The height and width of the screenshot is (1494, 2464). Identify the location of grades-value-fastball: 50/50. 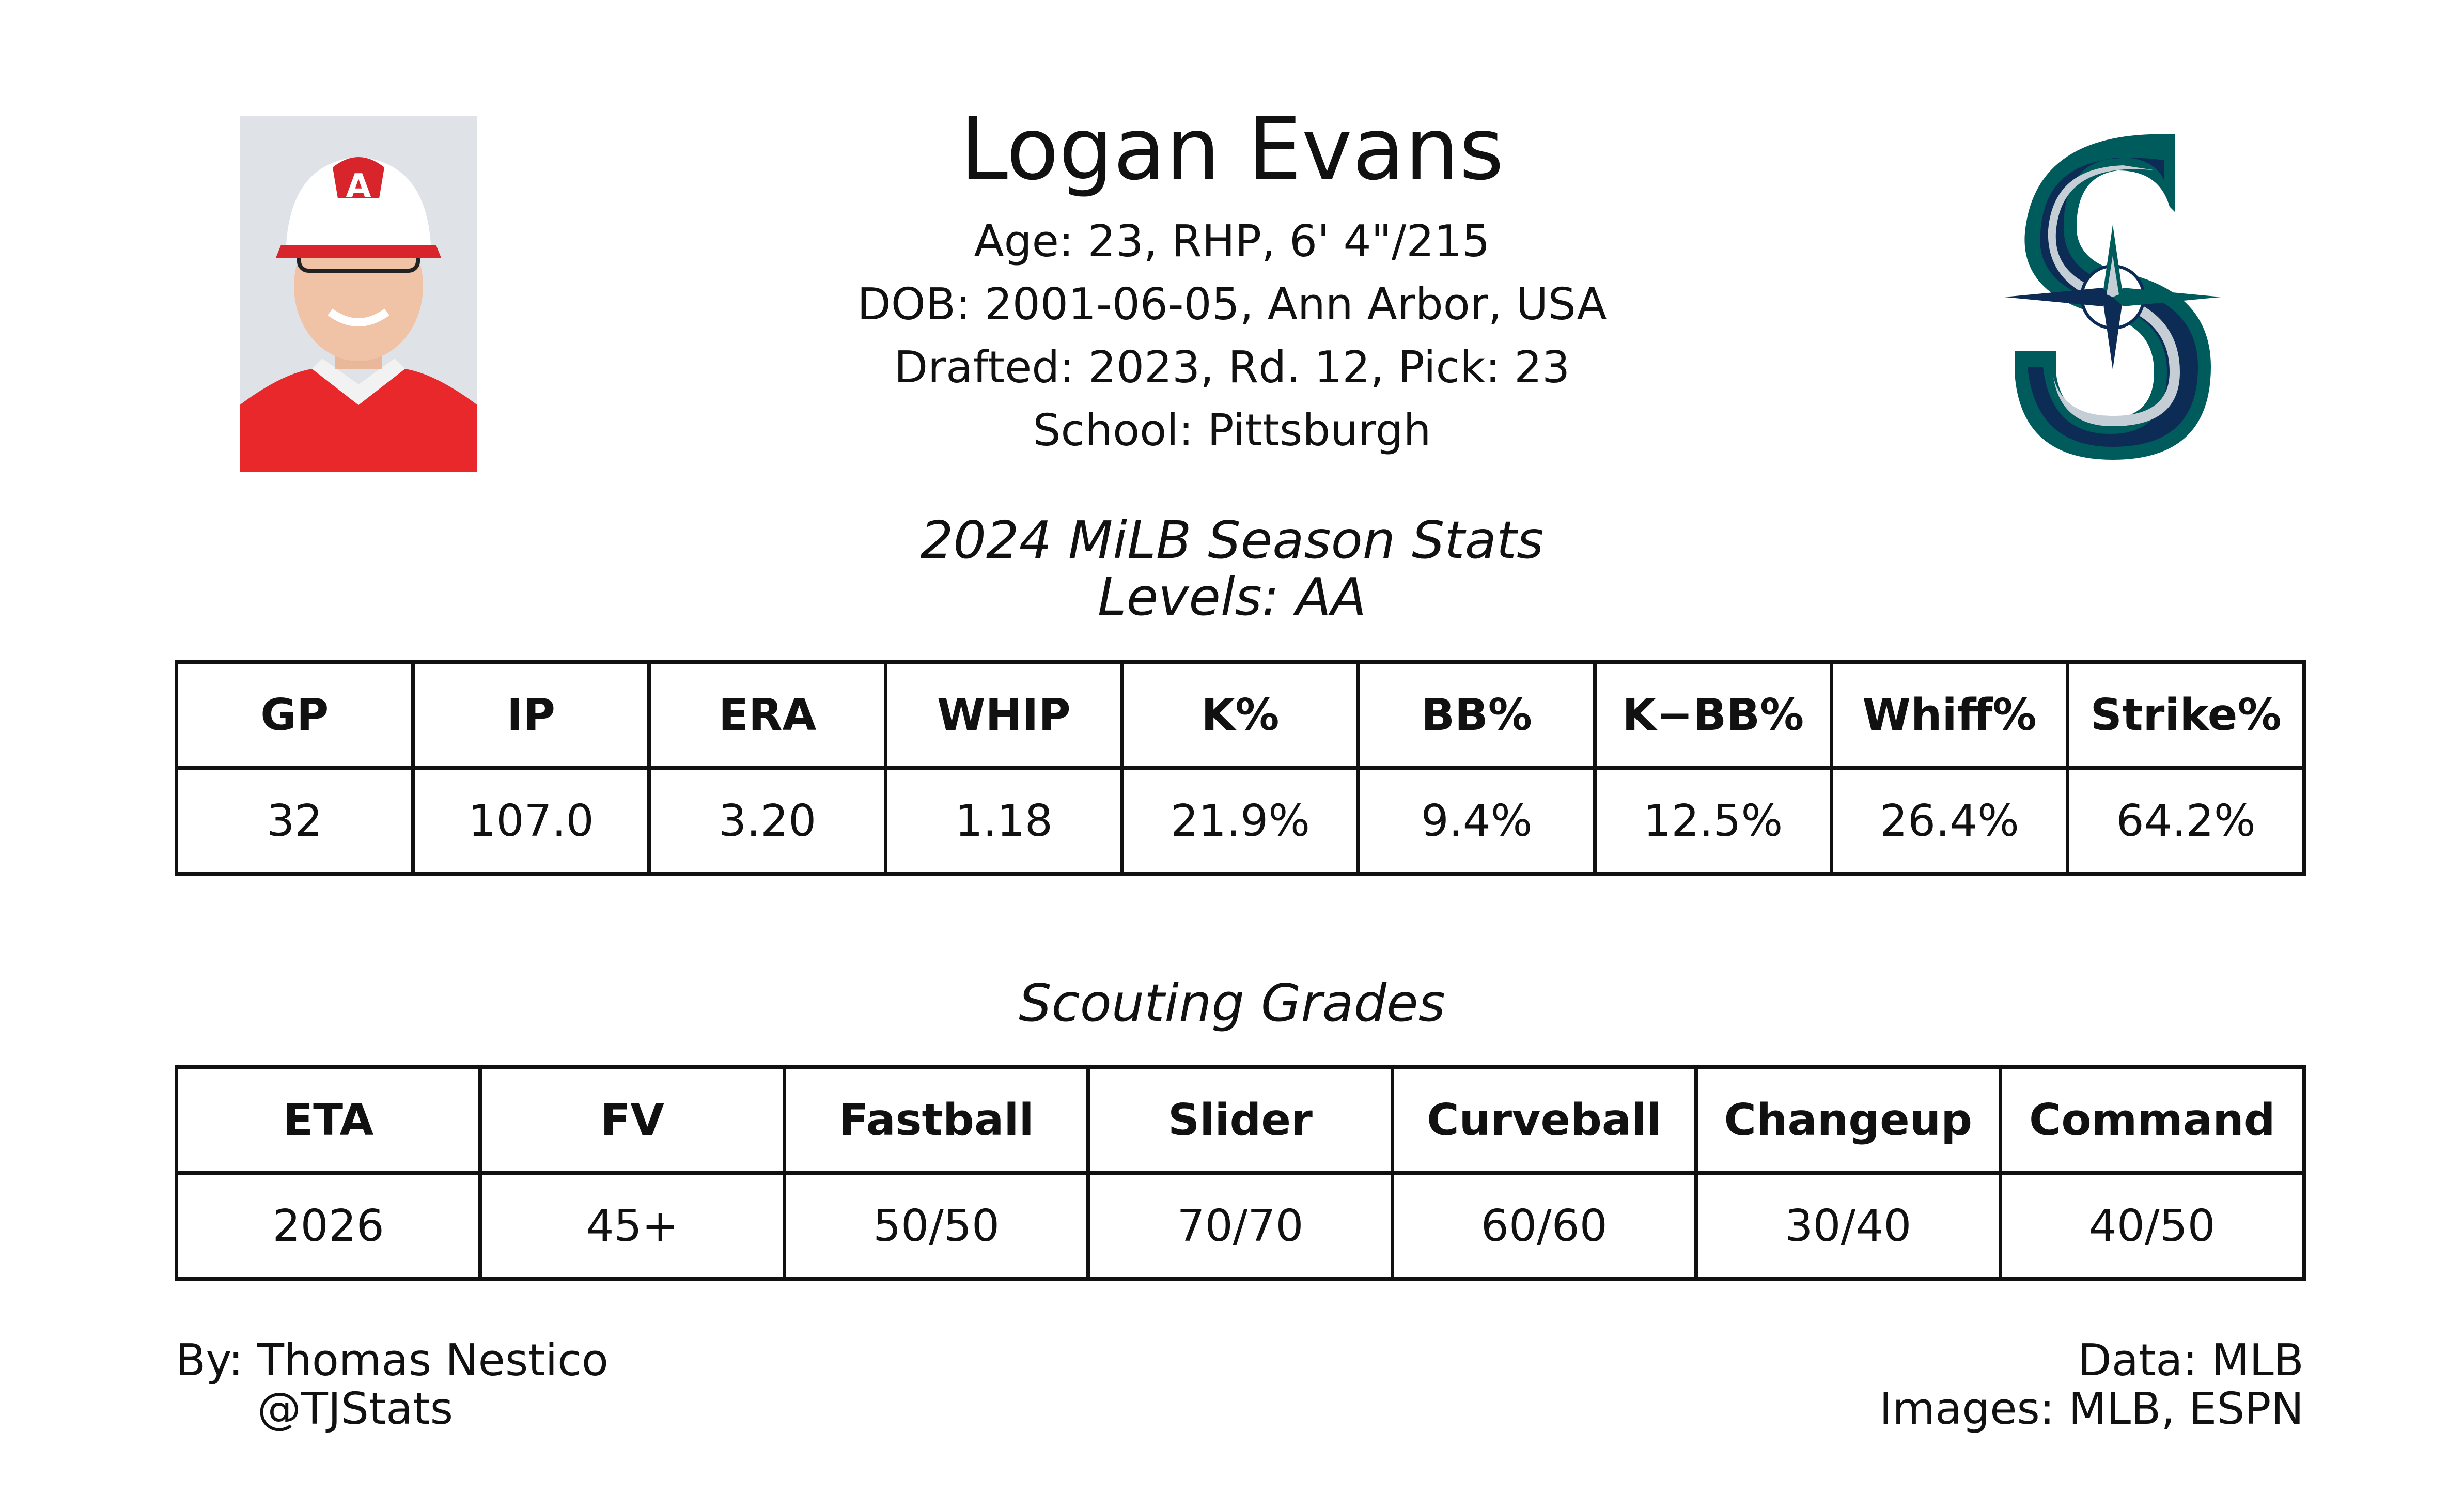
(936, 1226).